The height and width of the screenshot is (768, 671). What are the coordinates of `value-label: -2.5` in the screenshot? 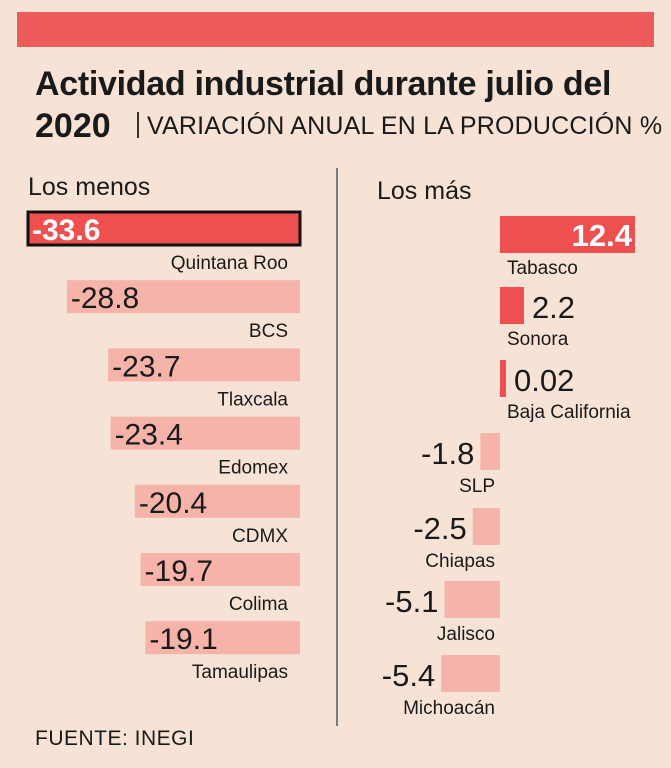 It's located at (439, 528).